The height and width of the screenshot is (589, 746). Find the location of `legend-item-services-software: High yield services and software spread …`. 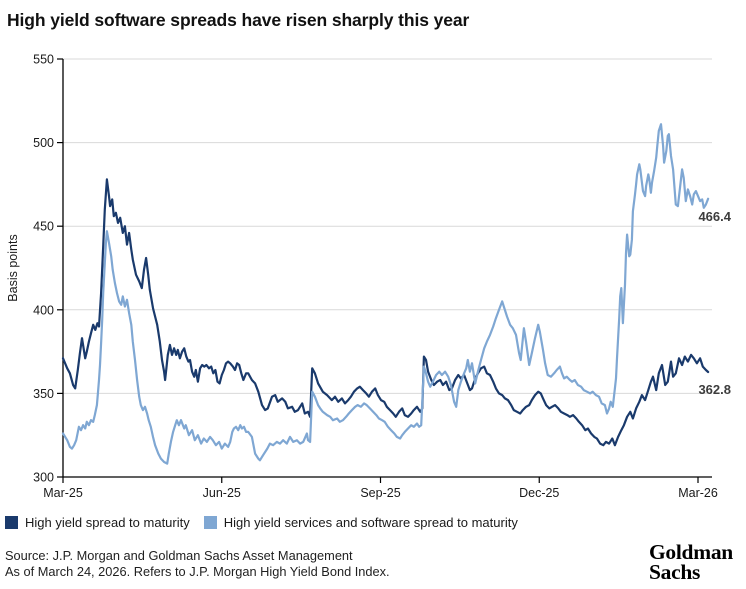

legend-item-services-software: High yield services and software spread … is located at coordinates (360, 522).